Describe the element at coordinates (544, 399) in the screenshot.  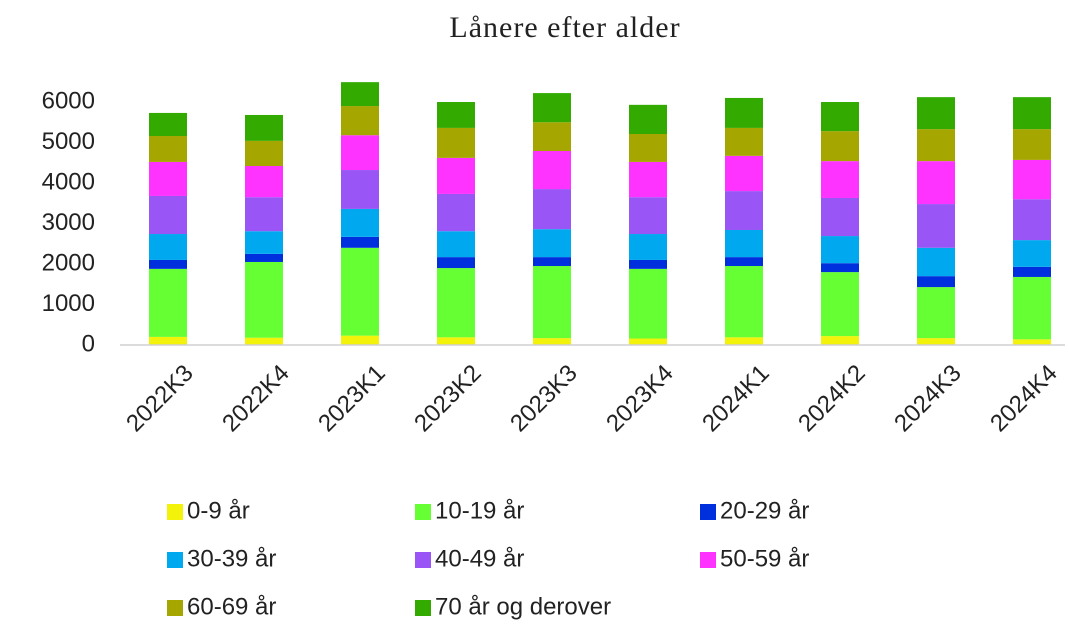
I see `x-tick-label: 2023K3` at that location.